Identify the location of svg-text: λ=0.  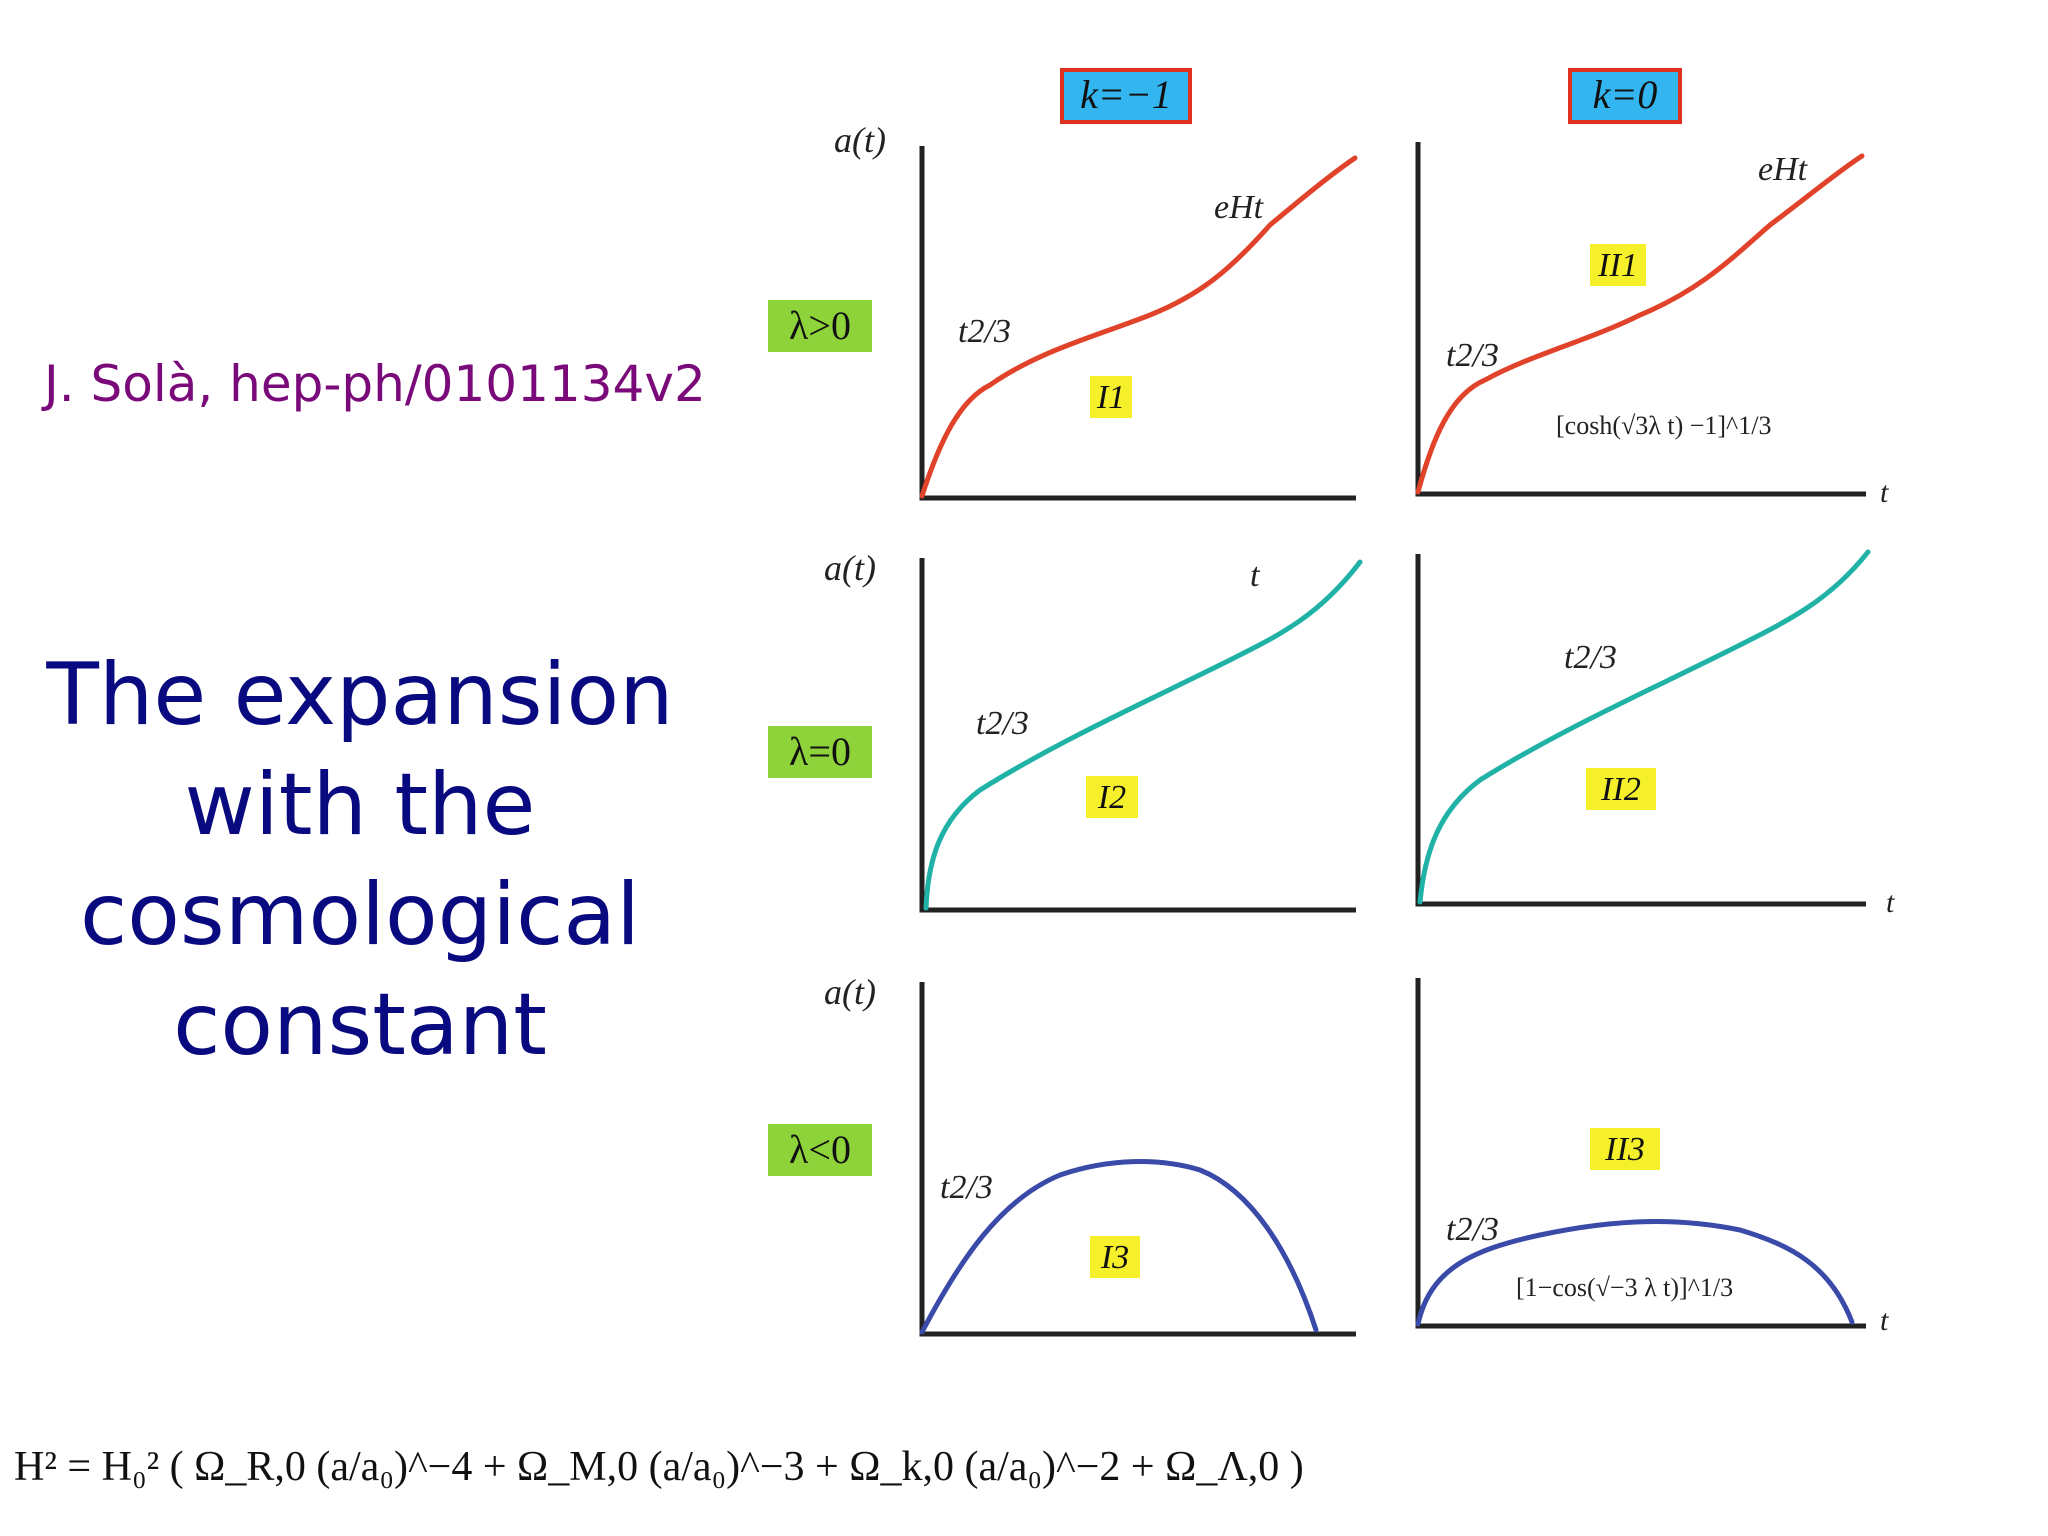
(820, 751).